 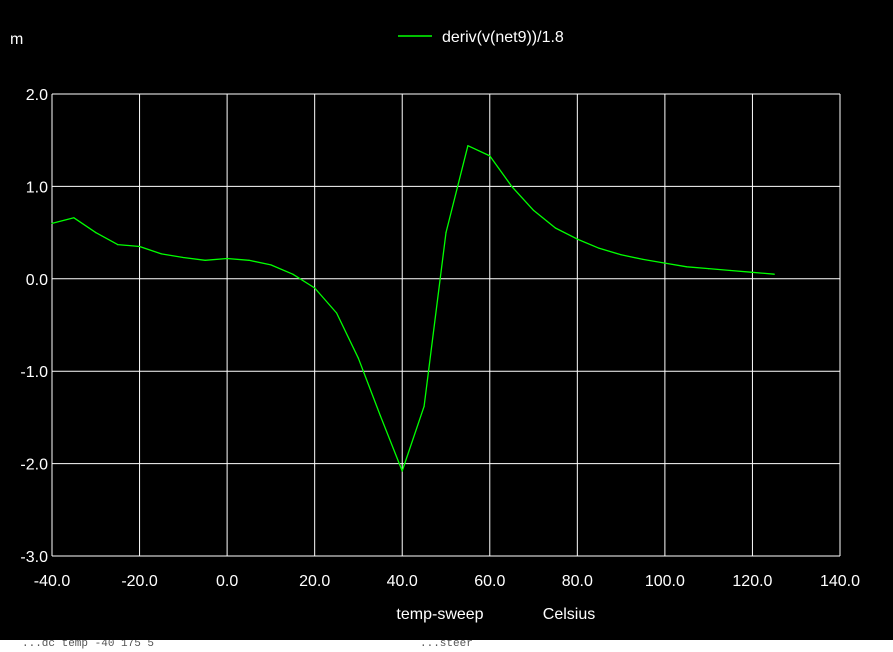 I want to click on x-tick-label: 20.0, so click(x=314, y=581).